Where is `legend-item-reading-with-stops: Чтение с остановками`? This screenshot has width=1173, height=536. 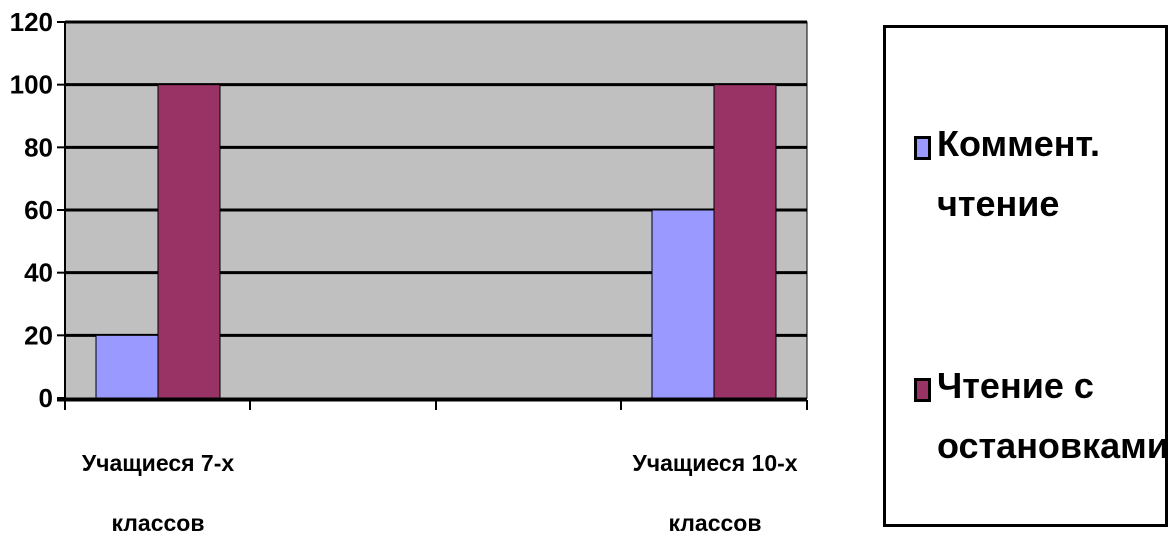
legend-item-reading-with-stops: Чтение с остановками is located at coordinates (1041, 420).